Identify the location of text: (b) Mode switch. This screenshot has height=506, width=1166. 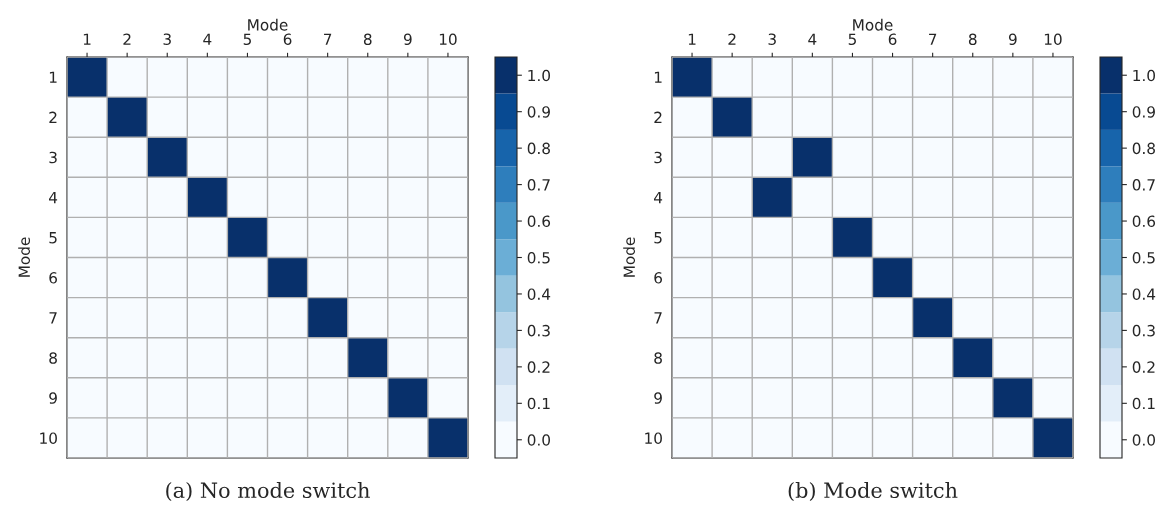
(873, 491).